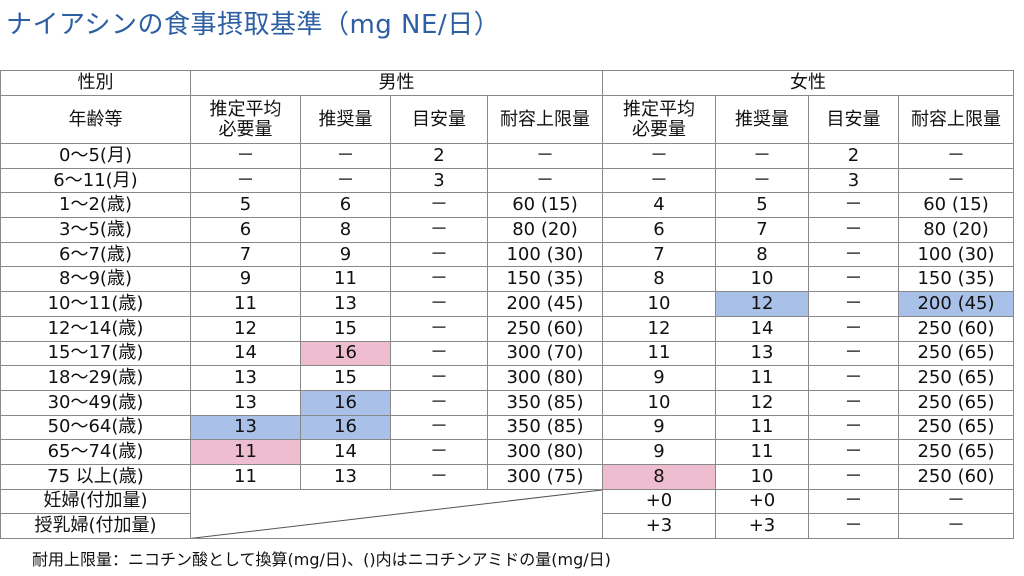 The width and height of the screenshot is (1024, 576). Describe the element at coordinates (245, 205) in the screenshot. I see `male-value-cell: 5` at that location.